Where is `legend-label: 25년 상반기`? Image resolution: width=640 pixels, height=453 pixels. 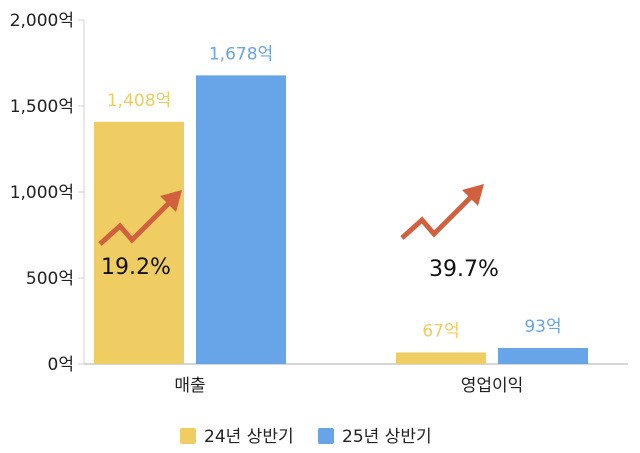 legend-label: 25년 상반기 is located at coordinates (387, 437).